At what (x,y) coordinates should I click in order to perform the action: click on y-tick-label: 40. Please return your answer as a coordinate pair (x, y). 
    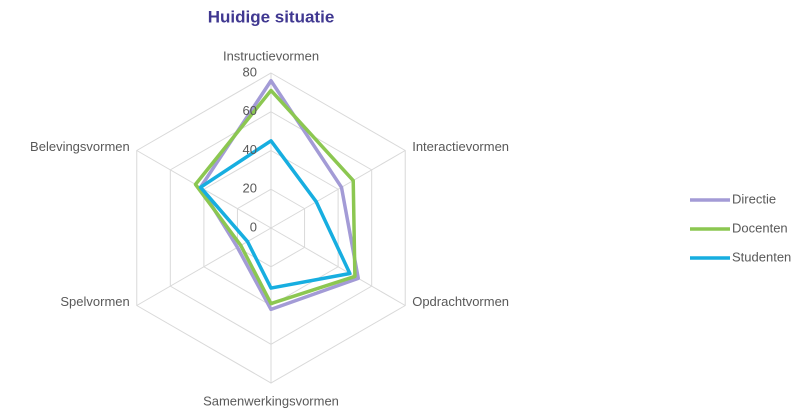
    Looking at the image, I should click on (250, 149).